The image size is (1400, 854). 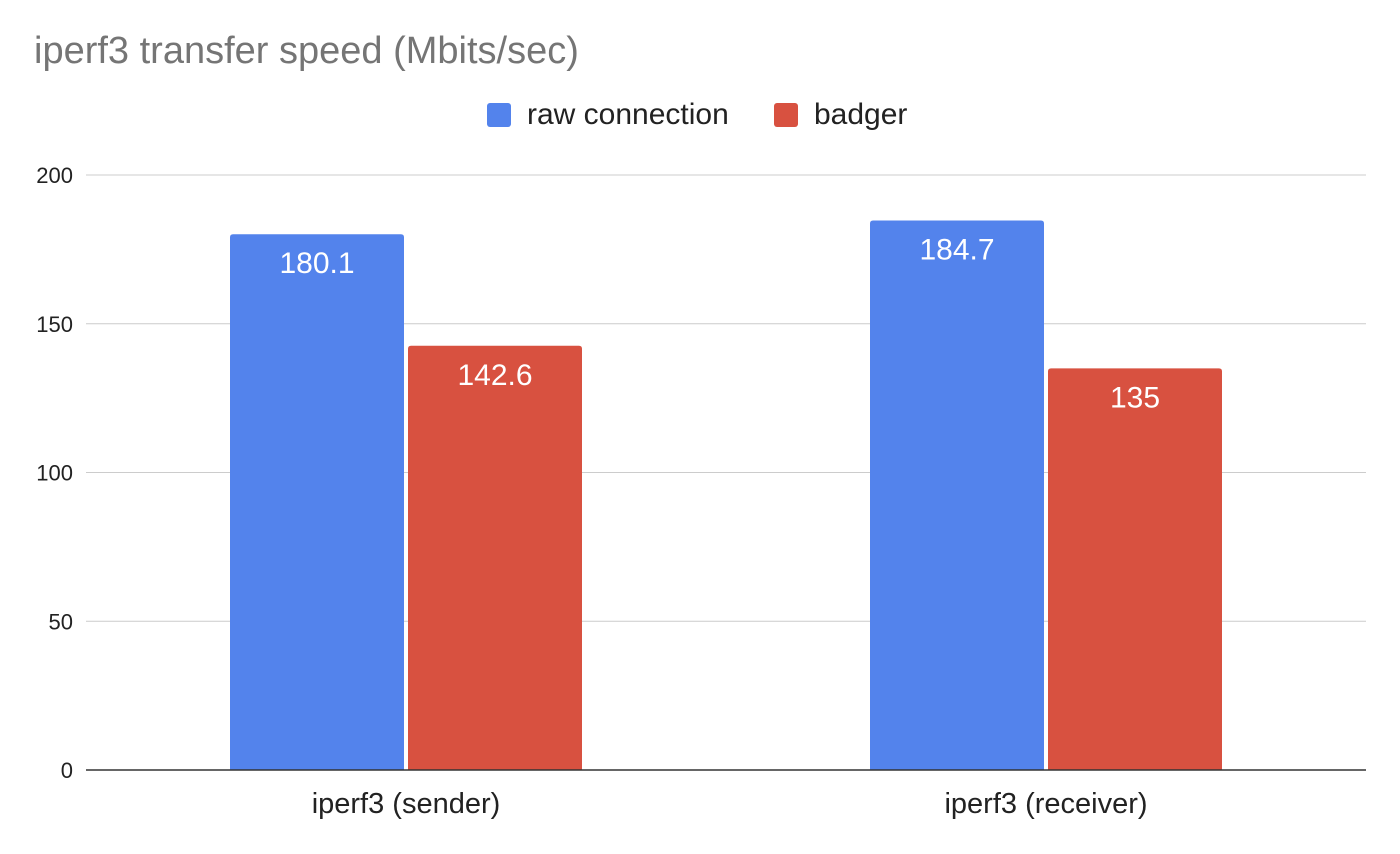 I want to click on chart-title: iperf3 transfer speed (Mbits/sec), so click(x=306, y=51).